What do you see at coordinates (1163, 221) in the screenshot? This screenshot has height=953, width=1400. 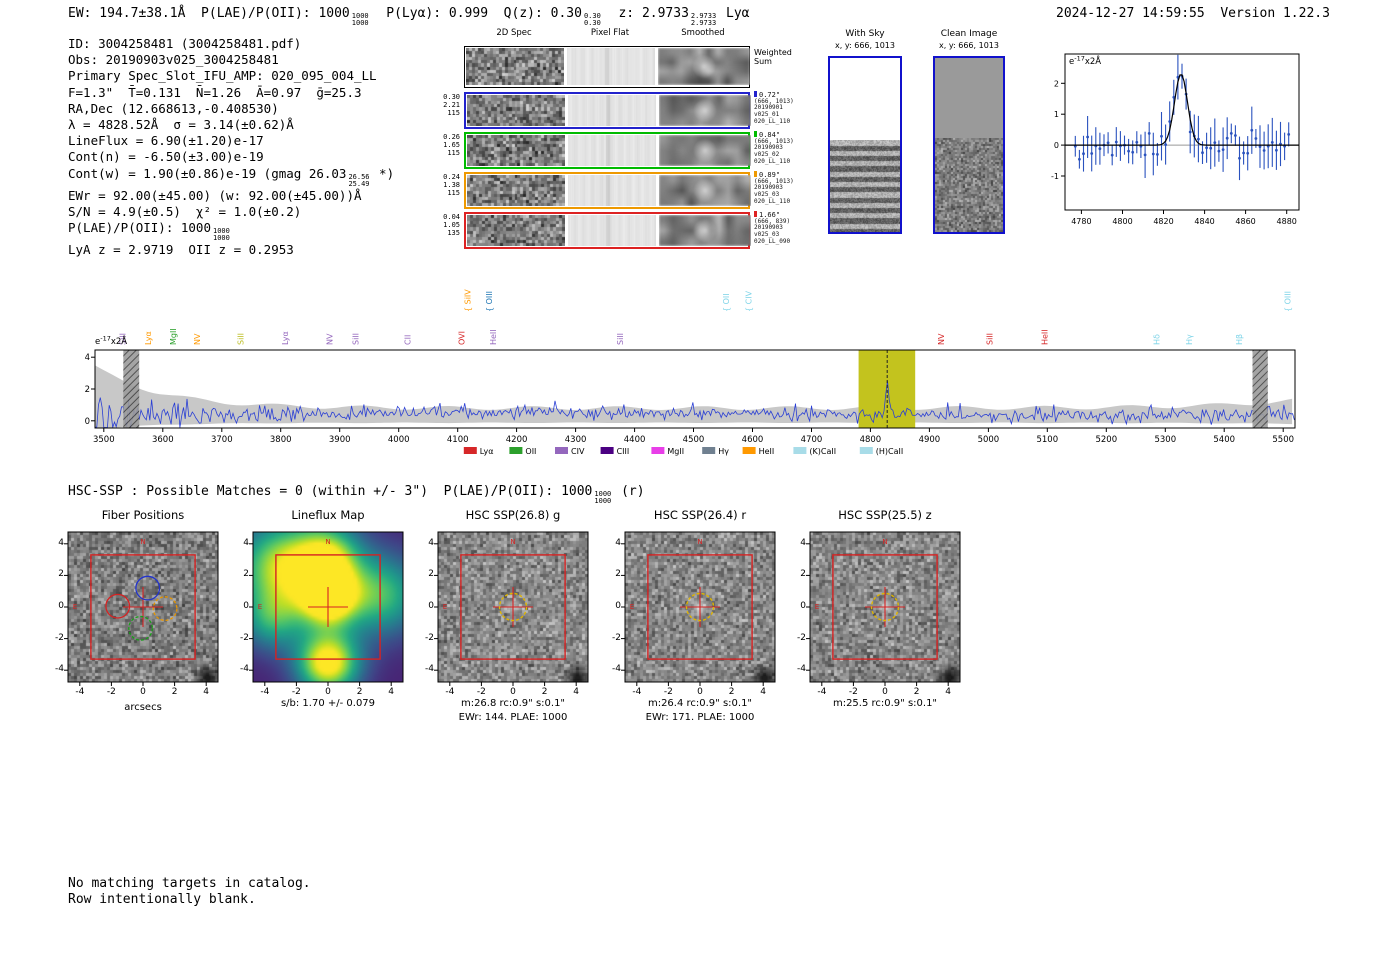 I see `svg-text: 4820` at bounding box center [1163, 221].